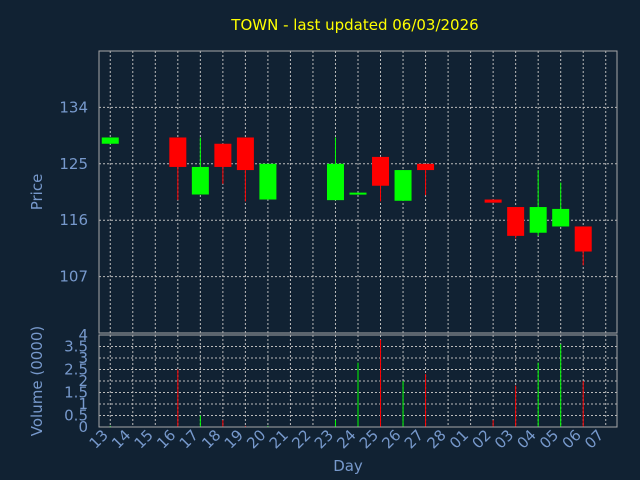 The image size is (640, 480). Describe the element at coordinates (73, 220) in the screenshot. I see `price-tick-label: 116` at that location.